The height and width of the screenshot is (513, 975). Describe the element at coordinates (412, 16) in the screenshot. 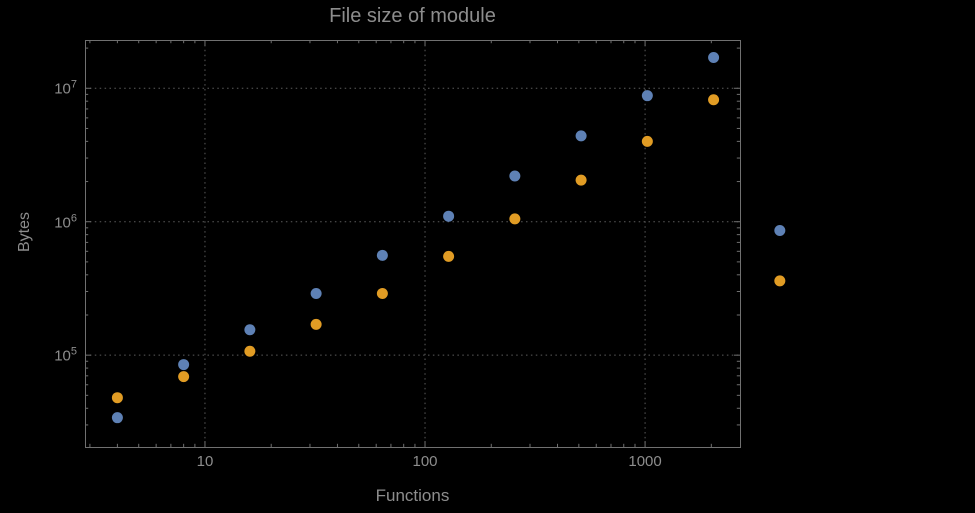

I see `chart-title: File size of module` at that location.